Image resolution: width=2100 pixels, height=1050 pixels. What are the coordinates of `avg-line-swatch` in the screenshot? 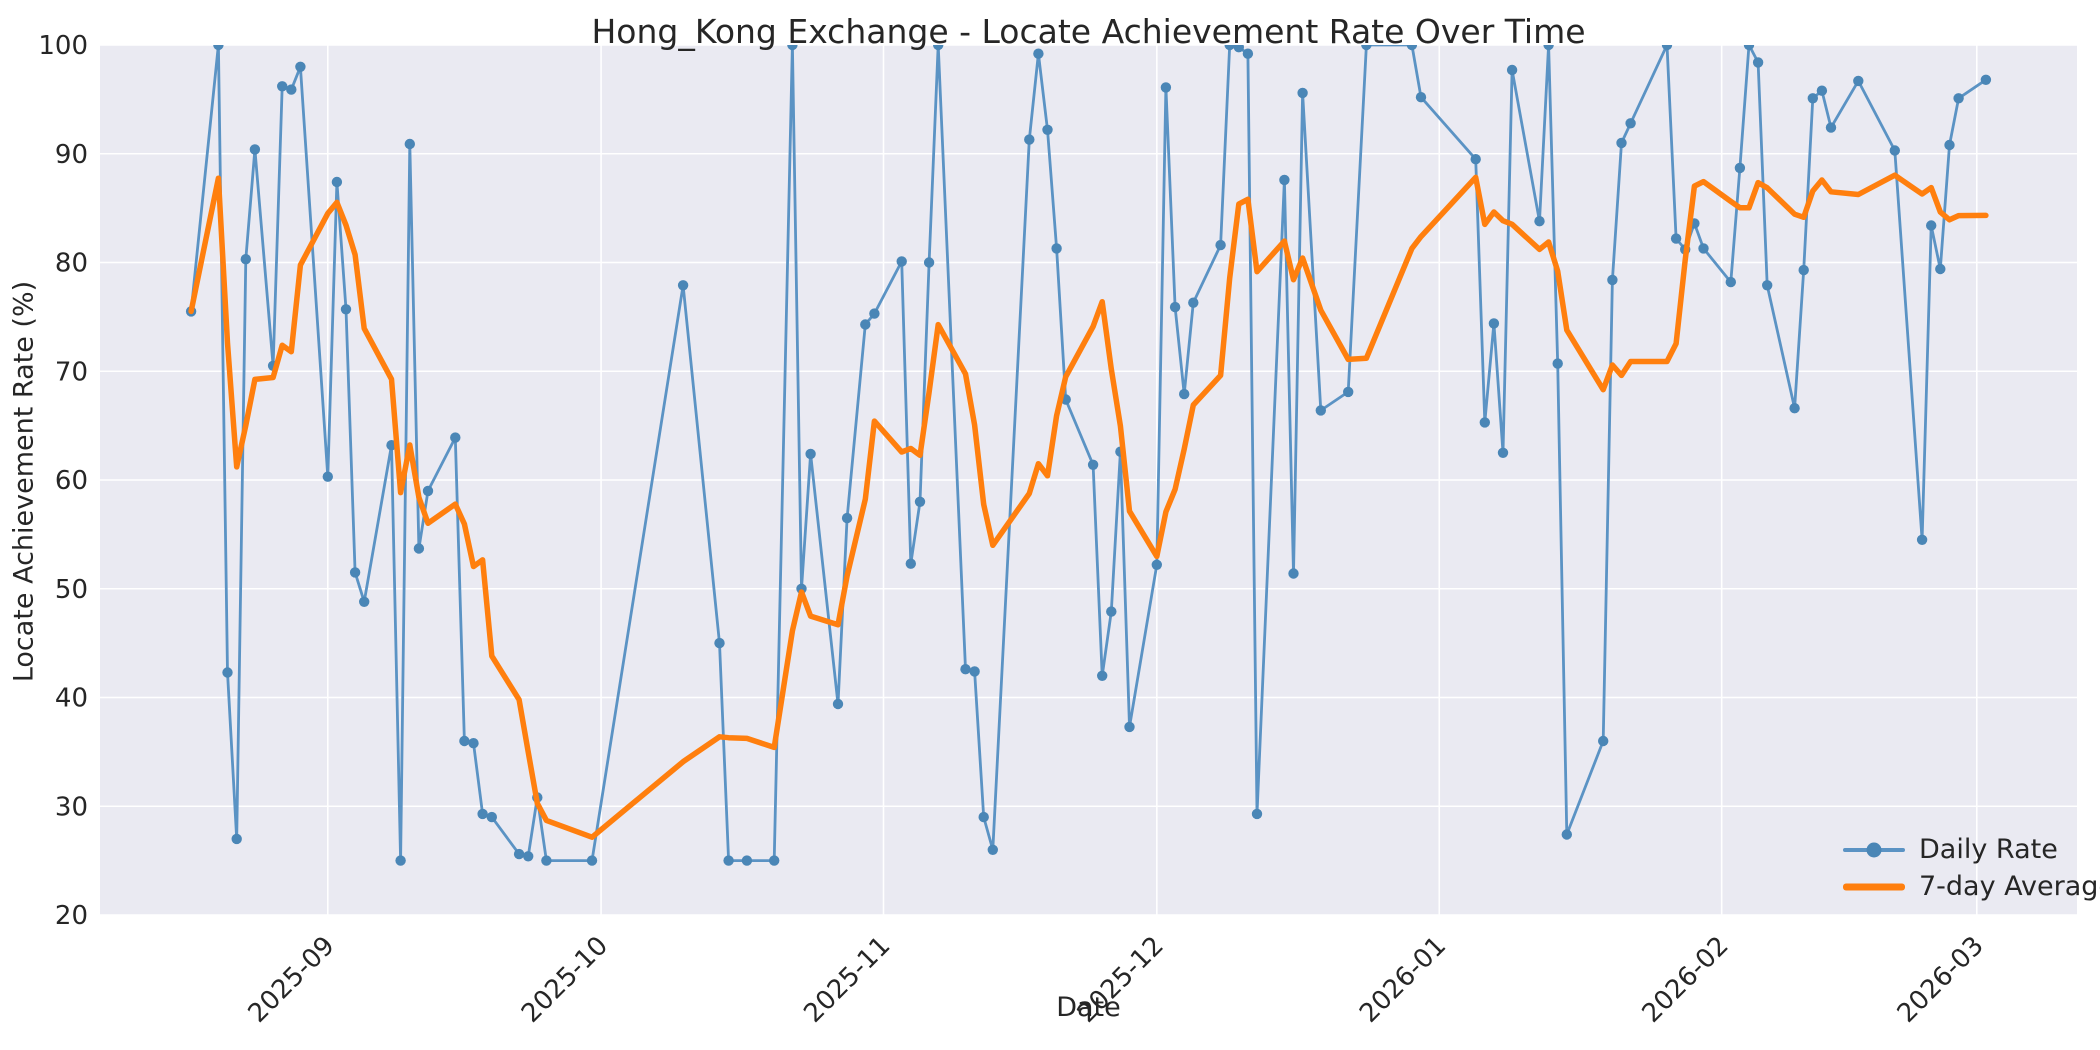 It's located at (1874, 887).